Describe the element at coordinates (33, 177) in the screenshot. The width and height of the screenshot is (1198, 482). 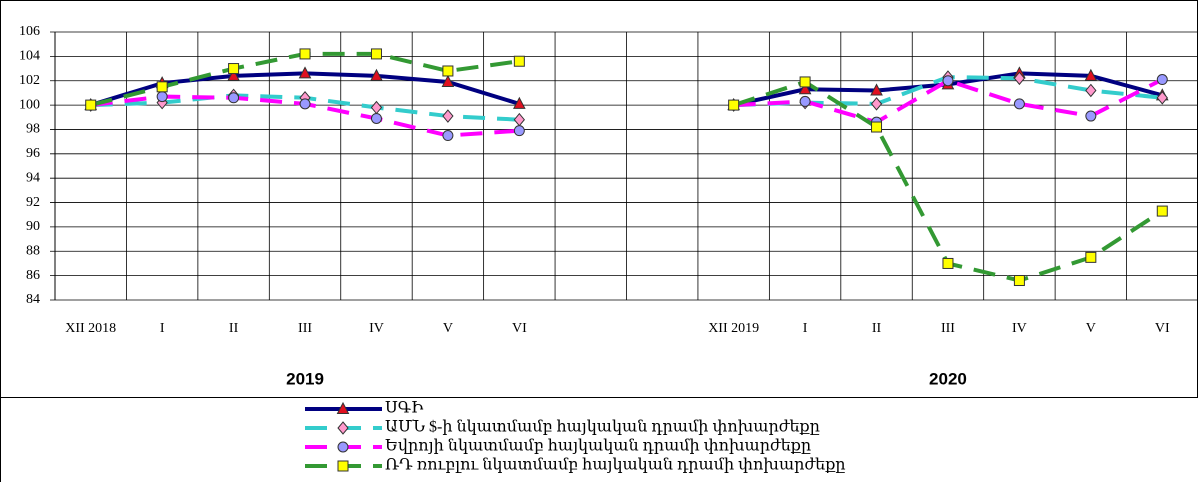
I see `y-tick-label: 94` at that location.